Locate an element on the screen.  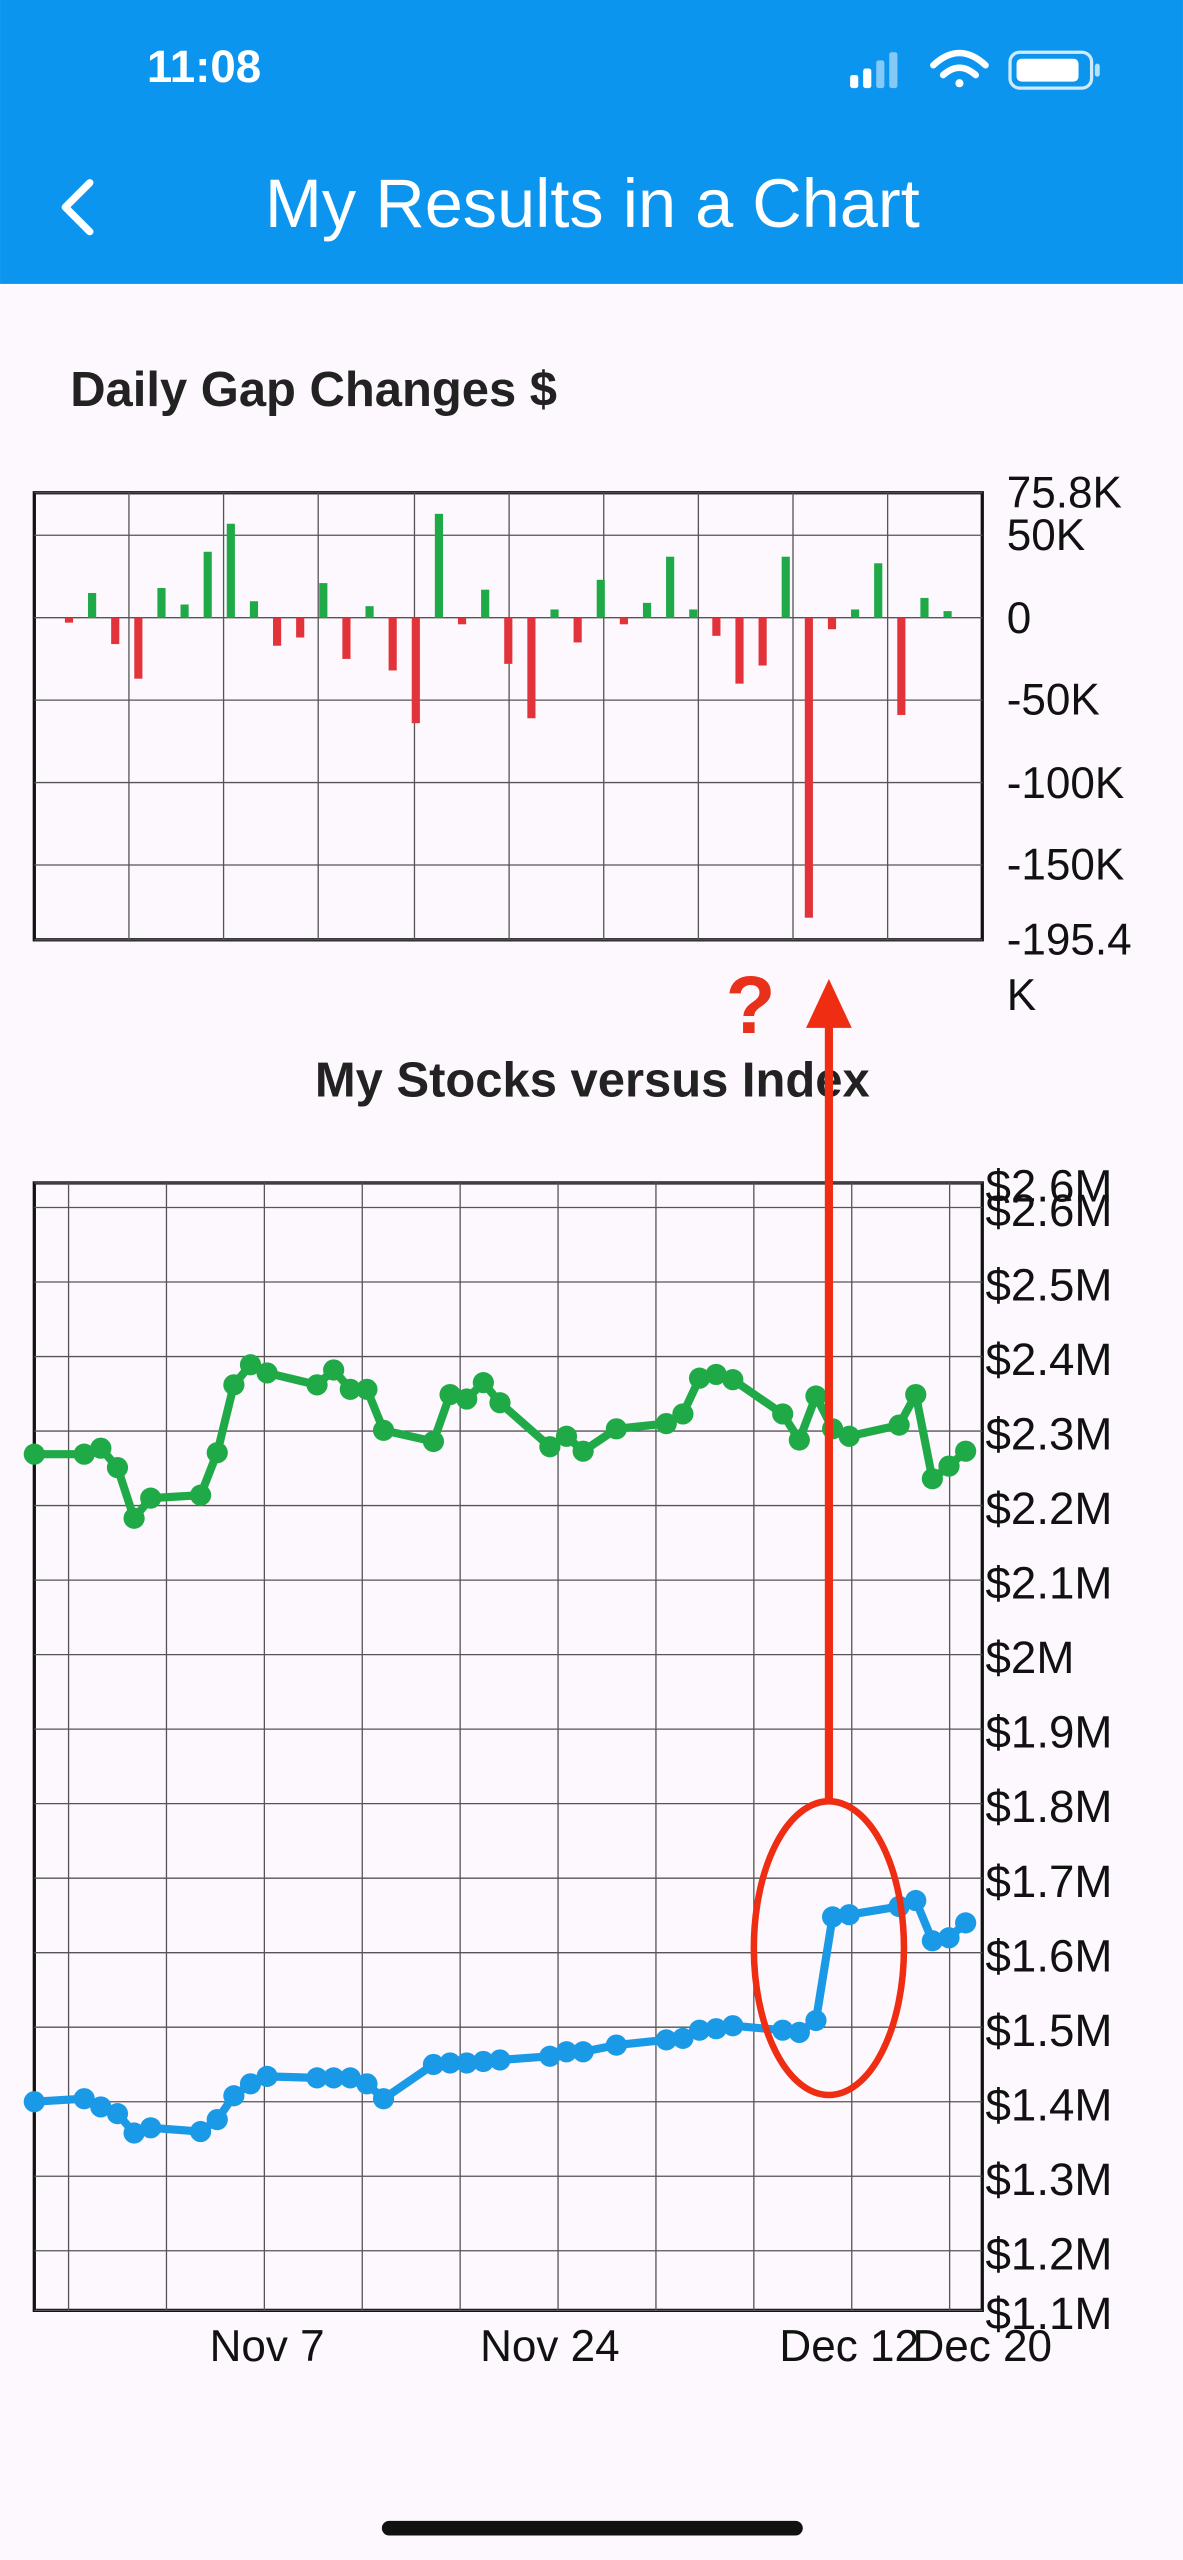
x-tick-label: Dec 12 is located at coordinates (849, 2346).